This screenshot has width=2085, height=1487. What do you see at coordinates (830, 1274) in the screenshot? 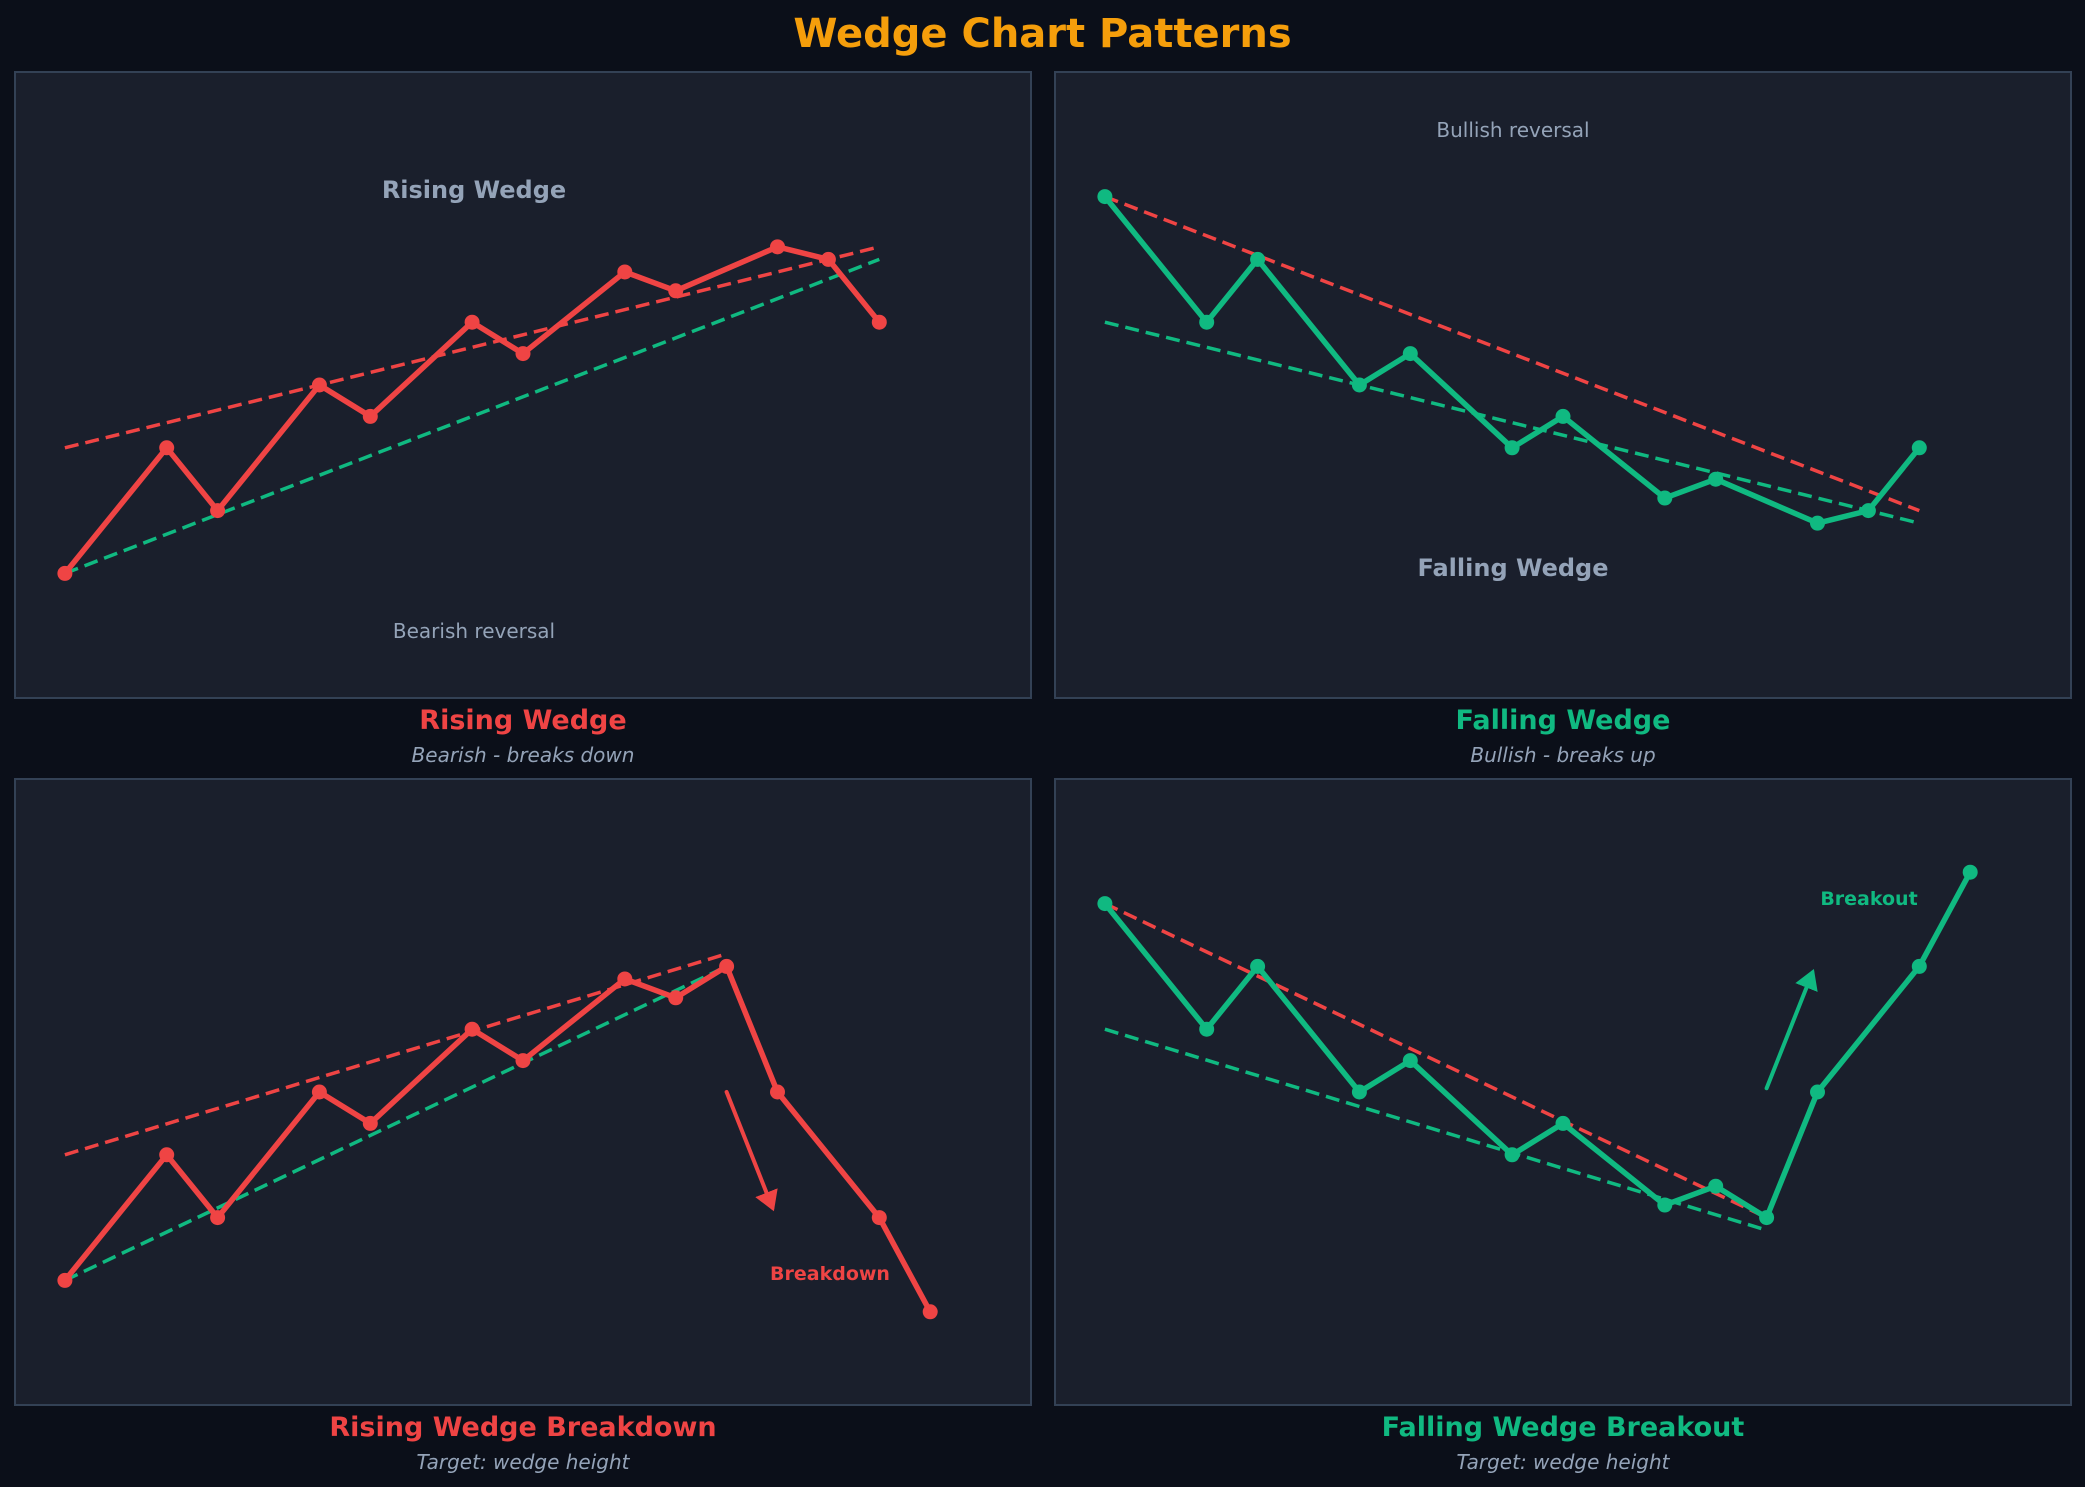
I see `breakdown-label: Breakdown` at bounding box center [830, 1274].